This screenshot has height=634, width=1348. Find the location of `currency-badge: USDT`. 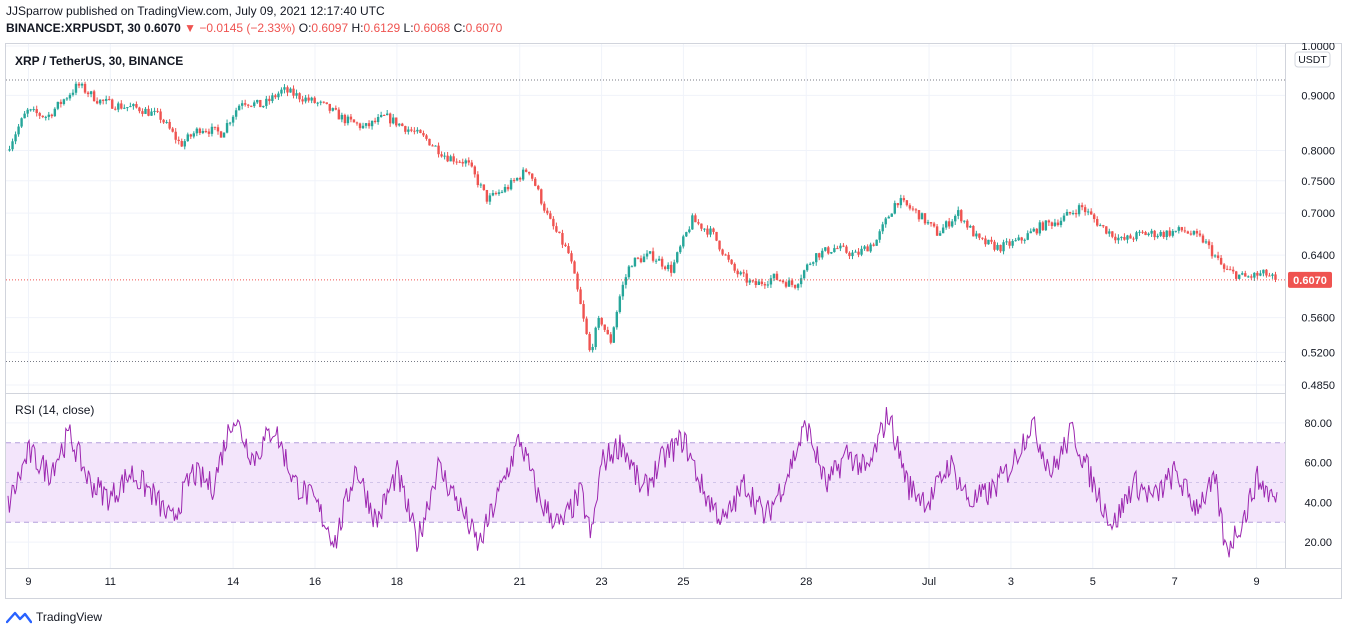

currency-badge: USDT is located at coordinates (1312, 59).